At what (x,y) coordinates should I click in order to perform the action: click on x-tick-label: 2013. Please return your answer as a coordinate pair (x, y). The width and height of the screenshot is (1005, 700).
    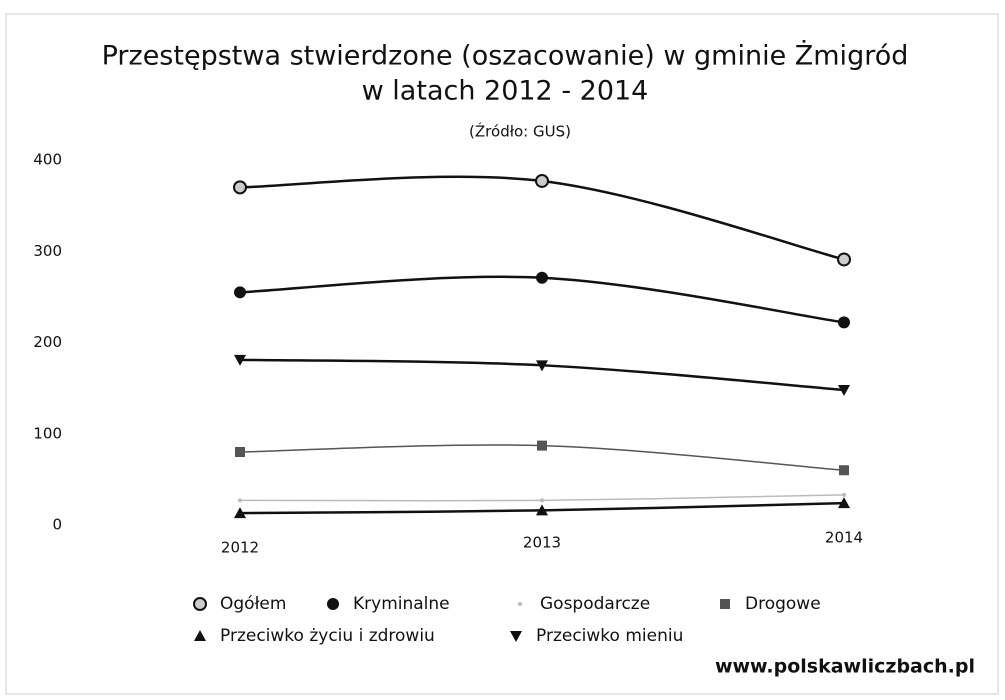
    Looking at the image, I should click on (542, 543).